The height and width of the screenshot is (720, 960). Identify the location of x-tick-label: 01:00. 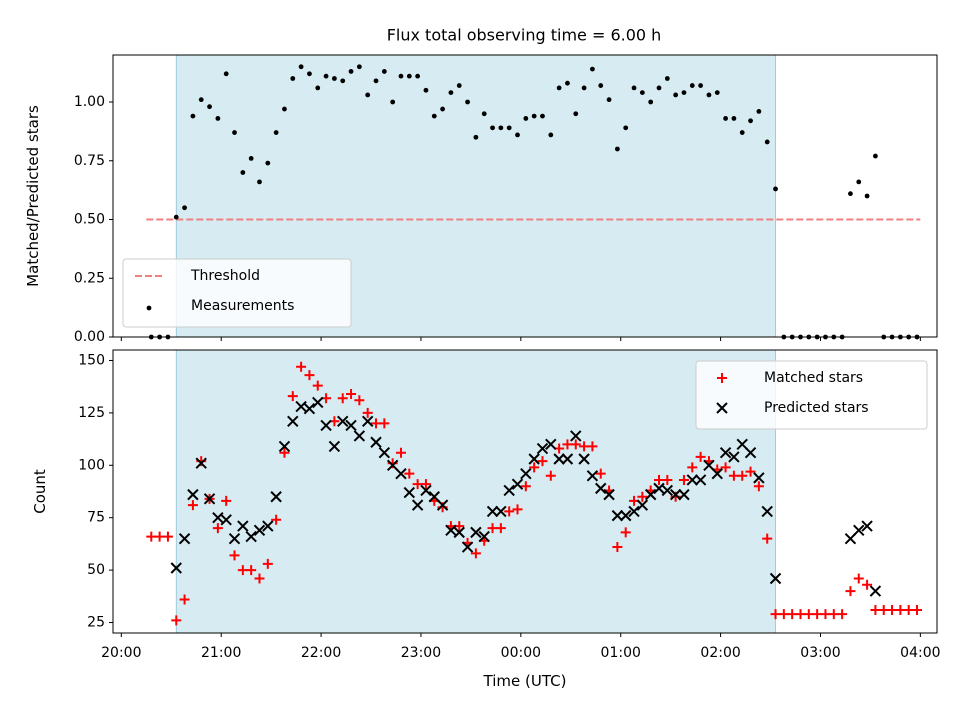
(621, 653).